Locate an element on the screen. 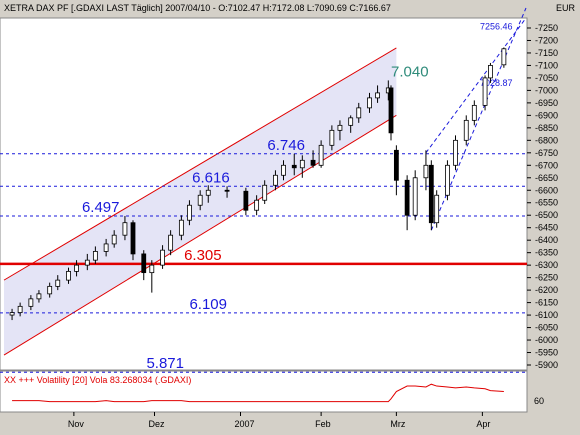  y-tick-label-8: -6300 is located at coordinates (546, 265).